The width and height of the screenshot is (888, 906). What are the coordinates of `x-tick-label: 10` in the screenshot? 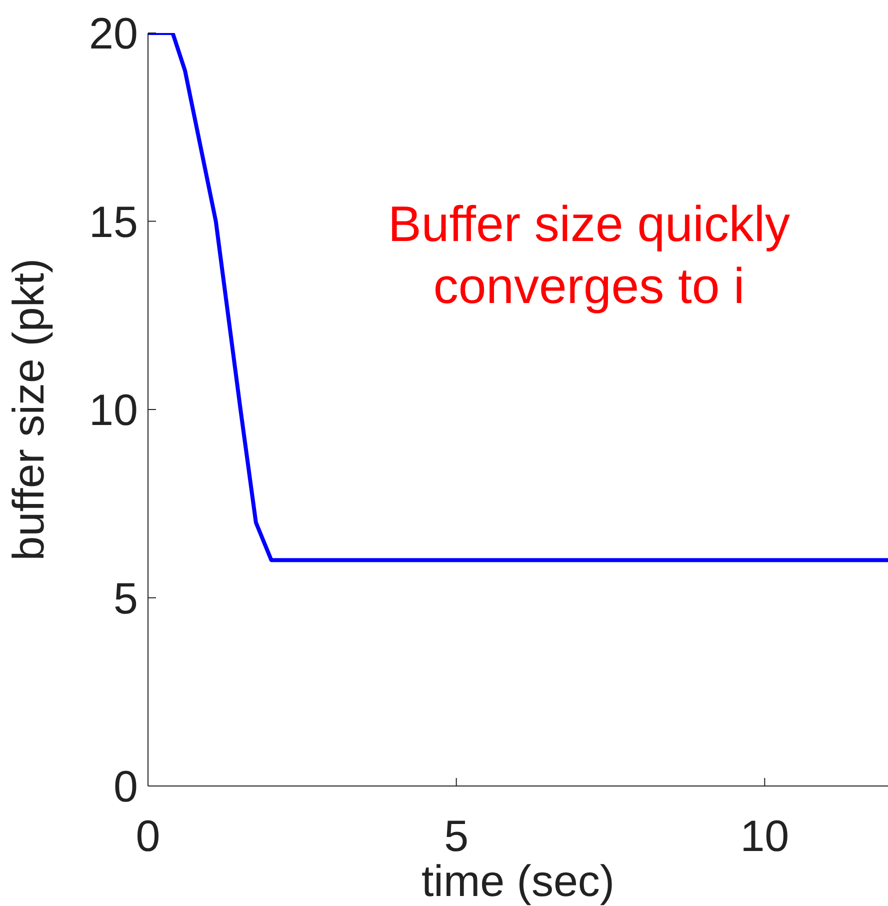 It's located at (765, 837).